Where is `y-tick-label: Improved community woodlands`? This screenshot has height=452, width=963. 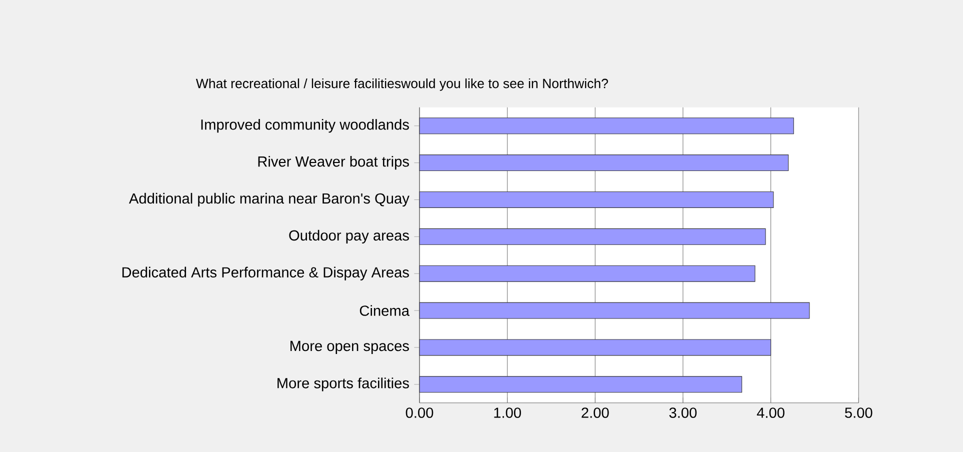 y-tick-label: Improved community woodlands is located at coordinates (305, 126).